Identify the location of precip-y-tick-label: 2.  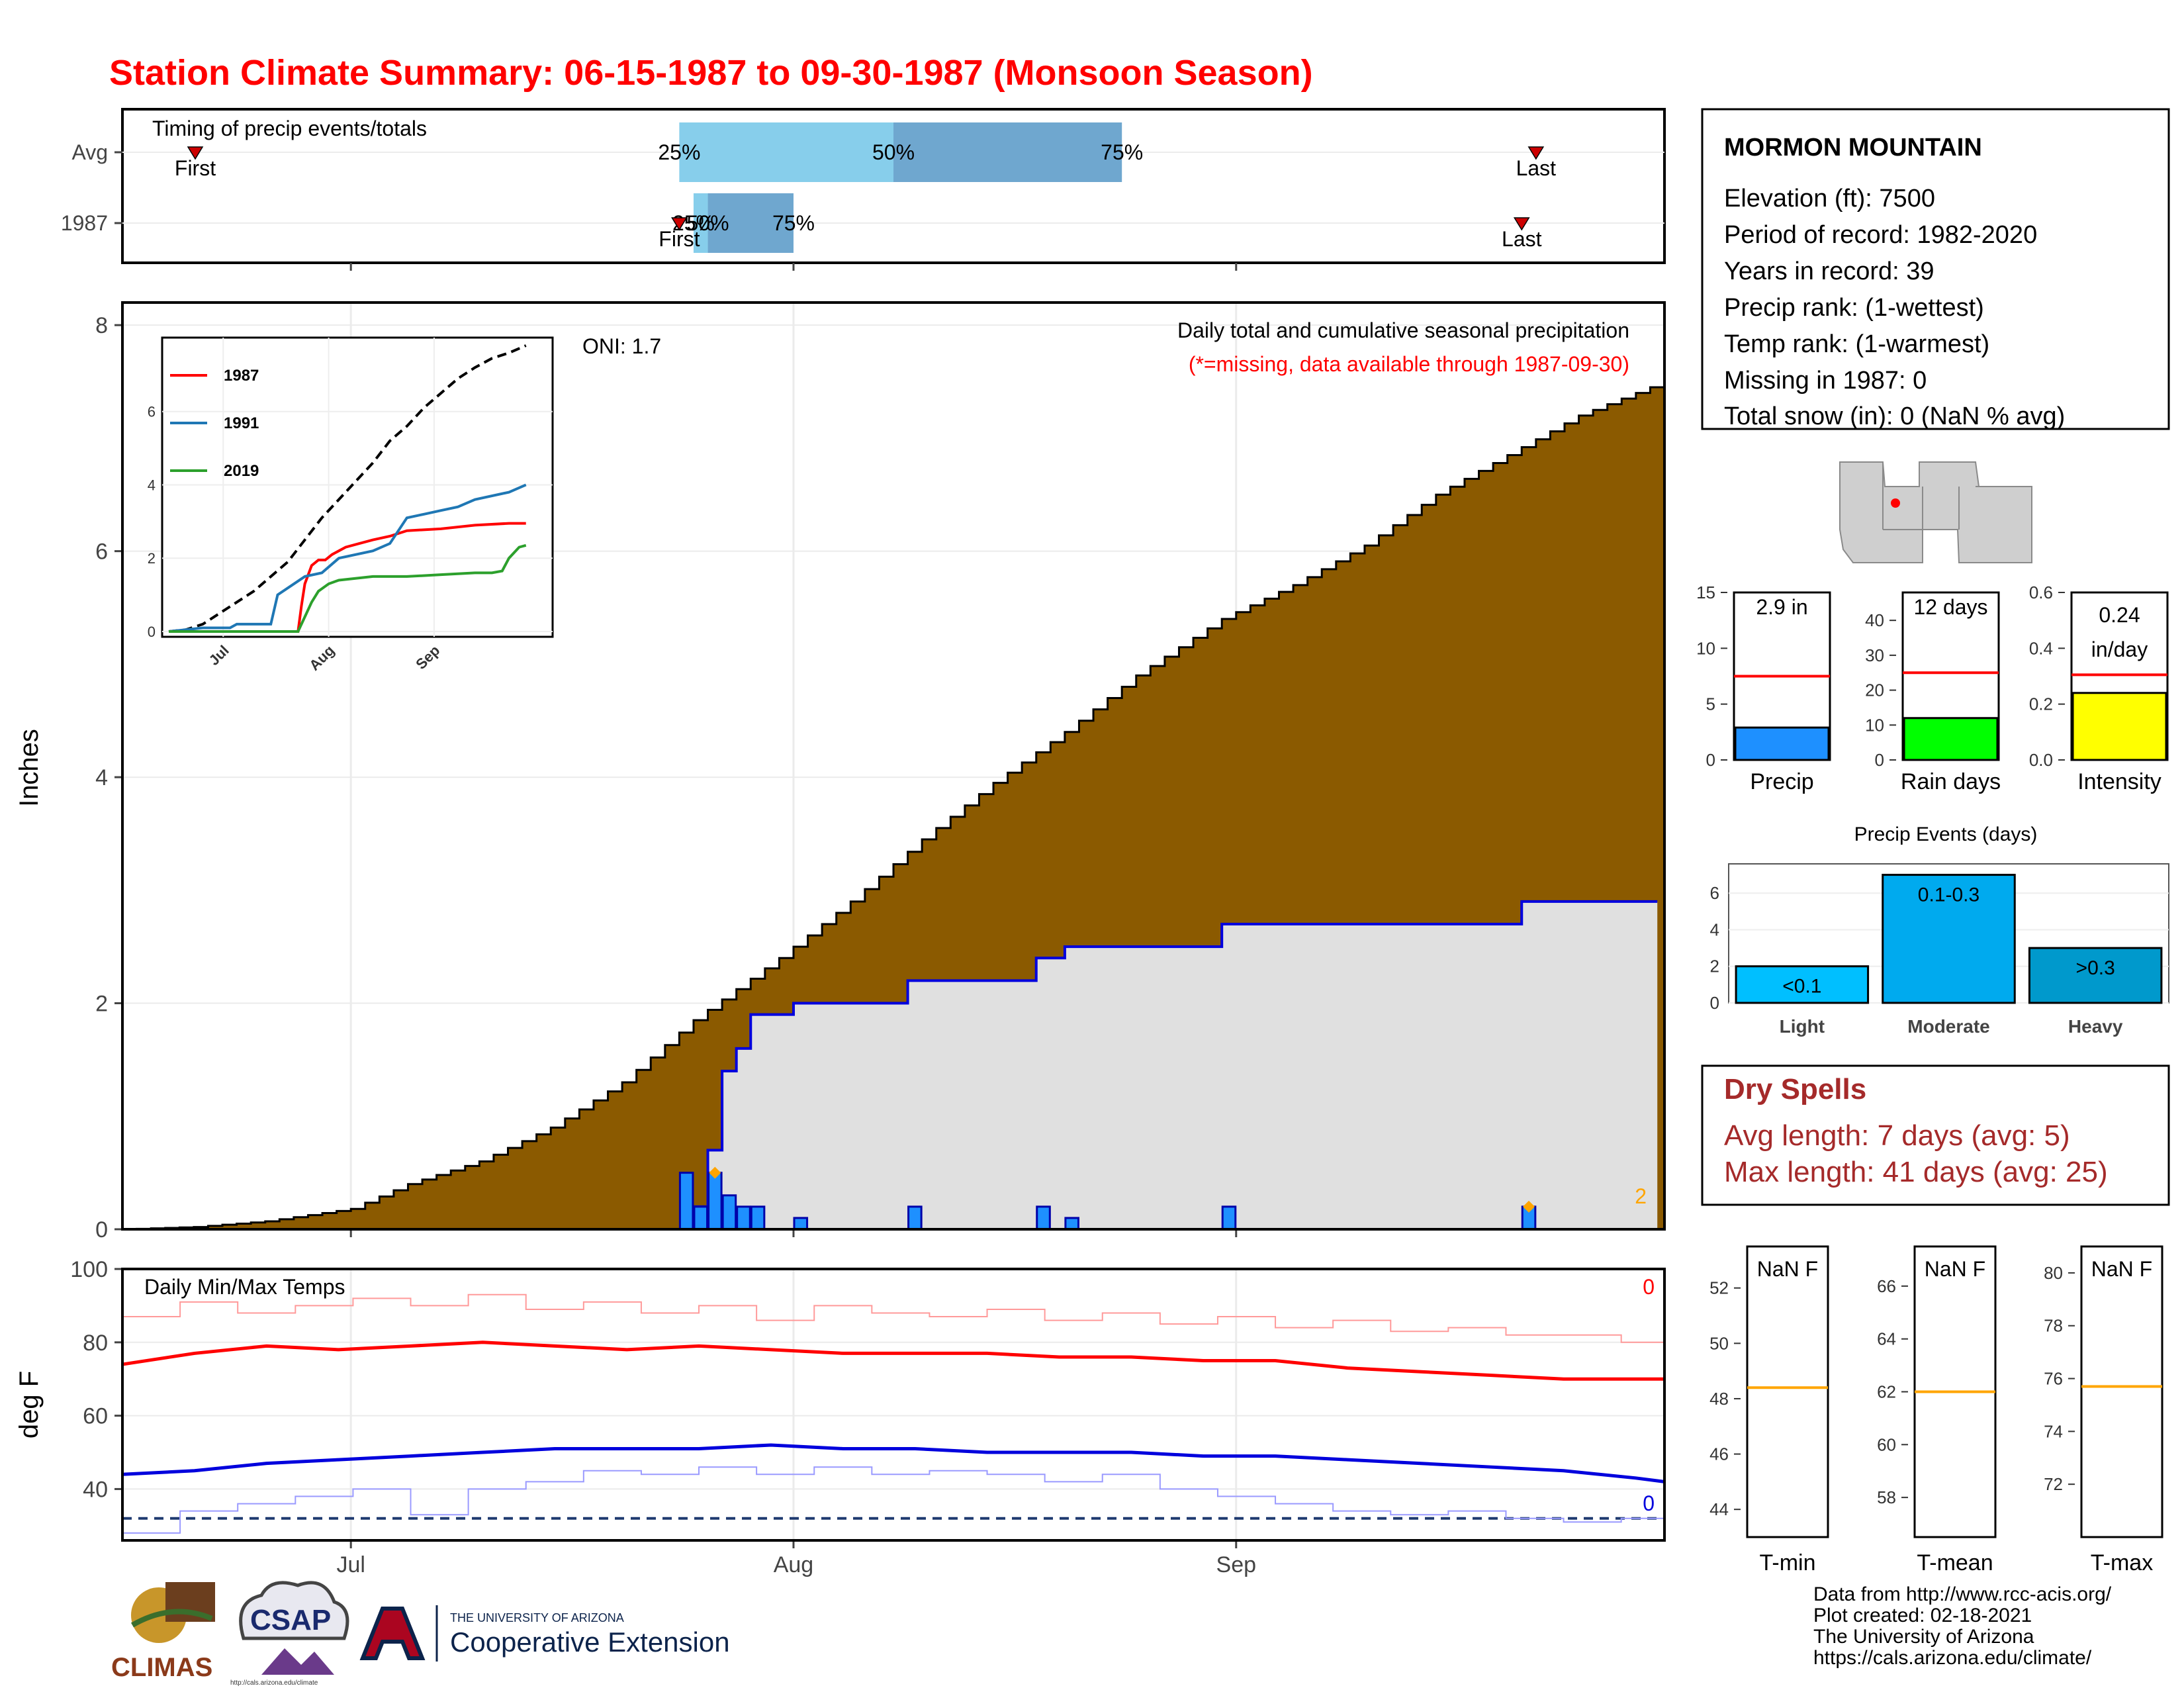
(101, 1004).